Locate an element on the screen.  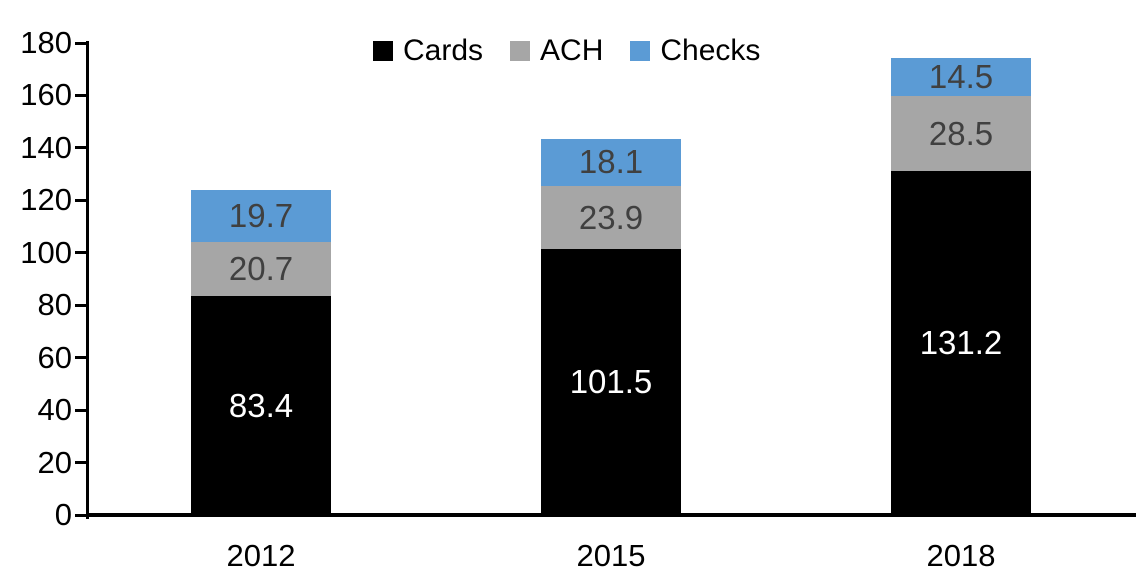
data-label: 19.7 is located at coordinates (261, 216).